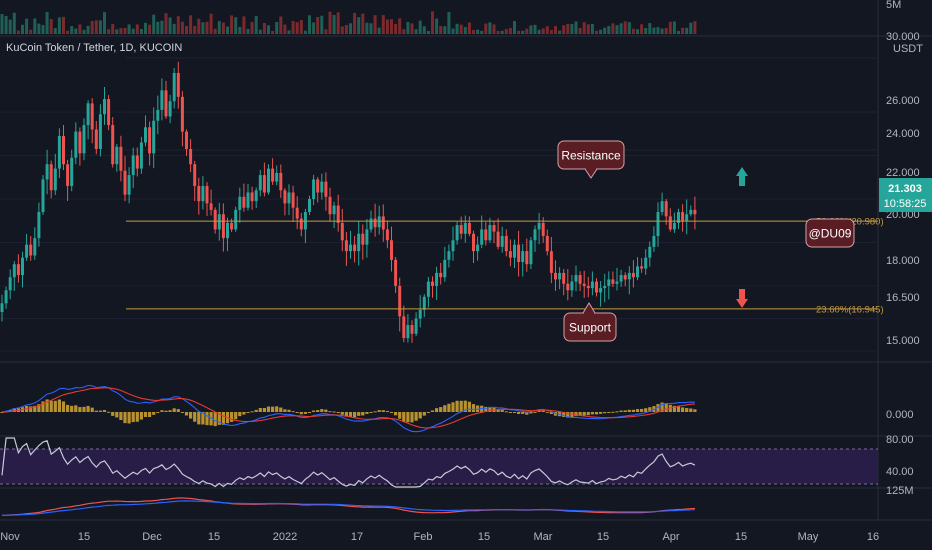 This screenshot has height=550, width=932. I want to click on price-tick: 24.000, so click(903, 134).